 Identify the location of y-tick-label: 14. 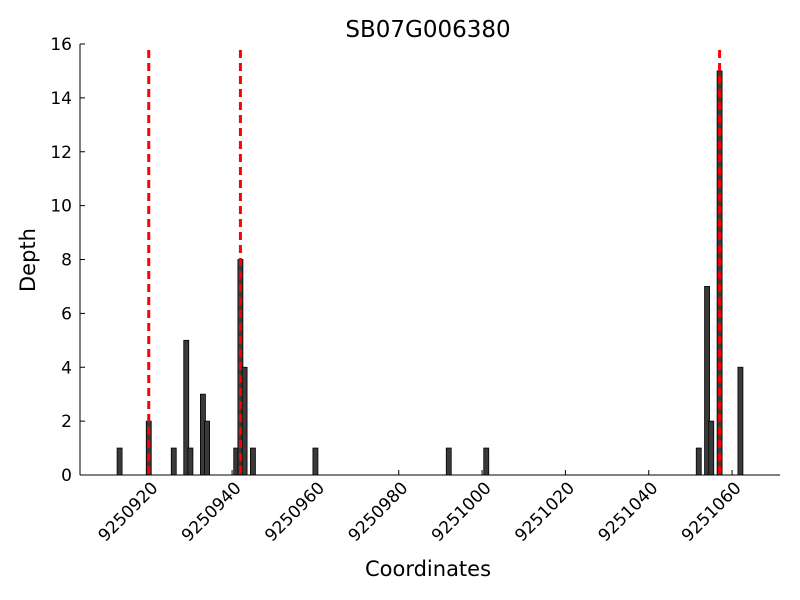
(61, 99).